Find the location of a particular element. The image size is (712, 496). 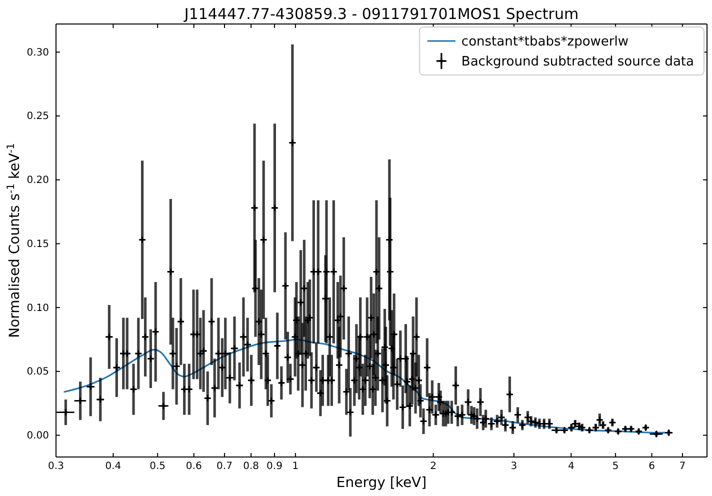

y-tick-label: 0.20 is located at coordinates (37, 180).